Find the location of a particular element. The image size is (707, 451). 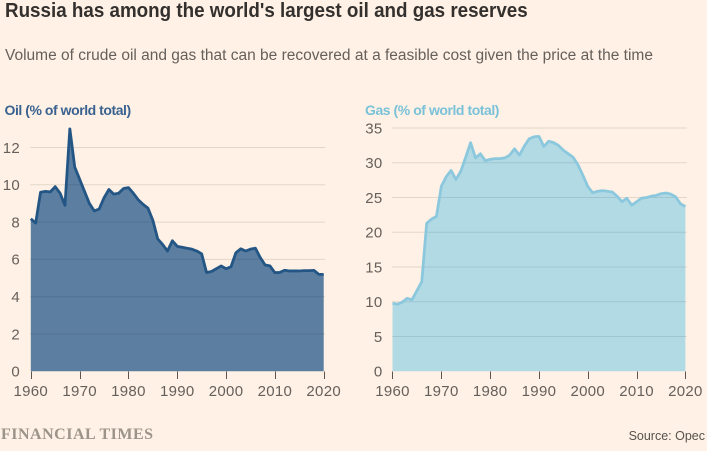

svg-text: 4 is located at coordinates (15, 297).